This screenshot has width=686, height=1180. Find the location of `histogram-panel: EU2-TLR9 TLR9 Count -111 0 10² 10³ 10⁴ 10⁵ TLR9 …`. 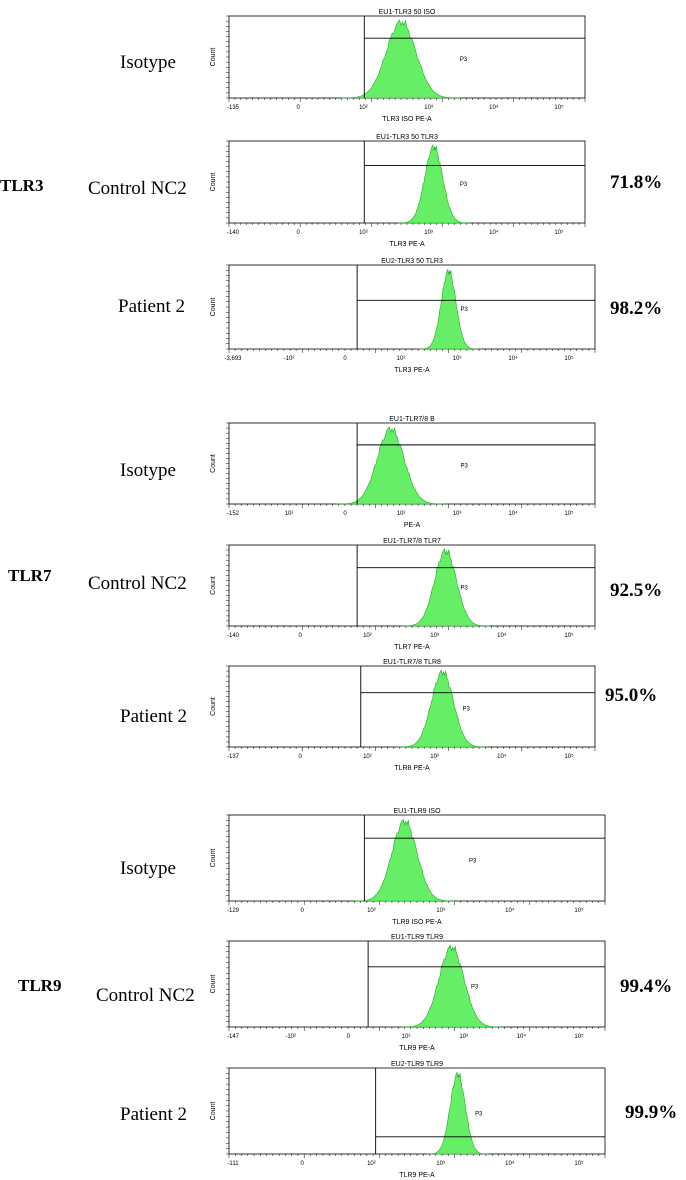

histogram-panel: EU2-TLR9 TLR9 Count -111 0 10² 10³ 10⁴ 10⁵ TLR9 … is located at coordinates (408, 1120).